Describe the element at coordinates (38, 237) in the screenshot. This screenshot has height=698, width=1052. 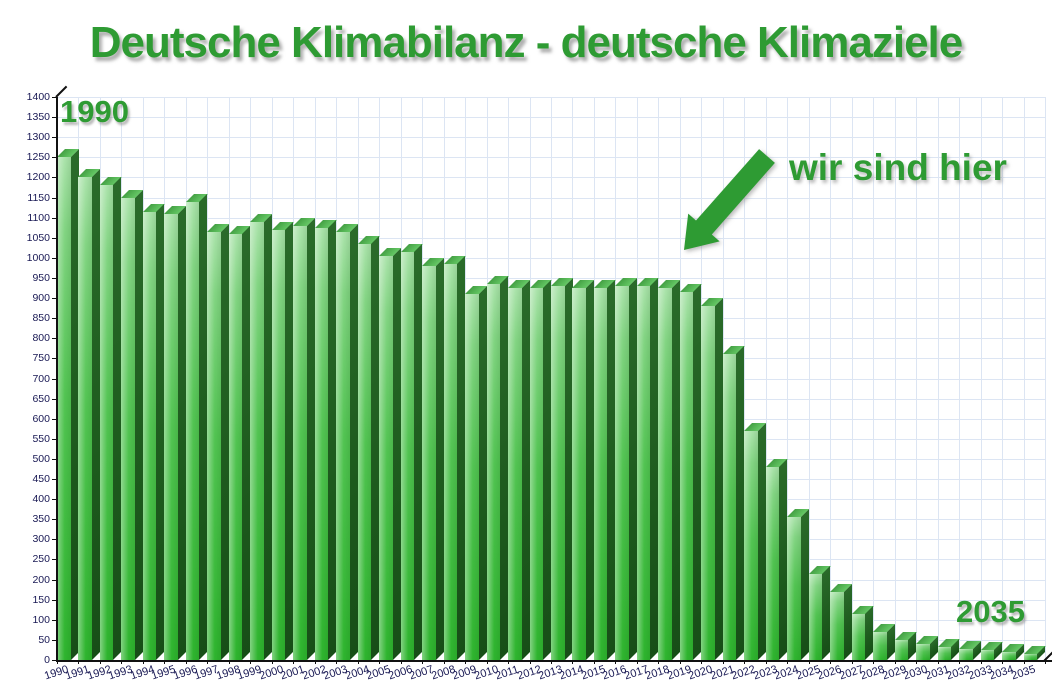
I see `y-tick-label: 1050` at that location.